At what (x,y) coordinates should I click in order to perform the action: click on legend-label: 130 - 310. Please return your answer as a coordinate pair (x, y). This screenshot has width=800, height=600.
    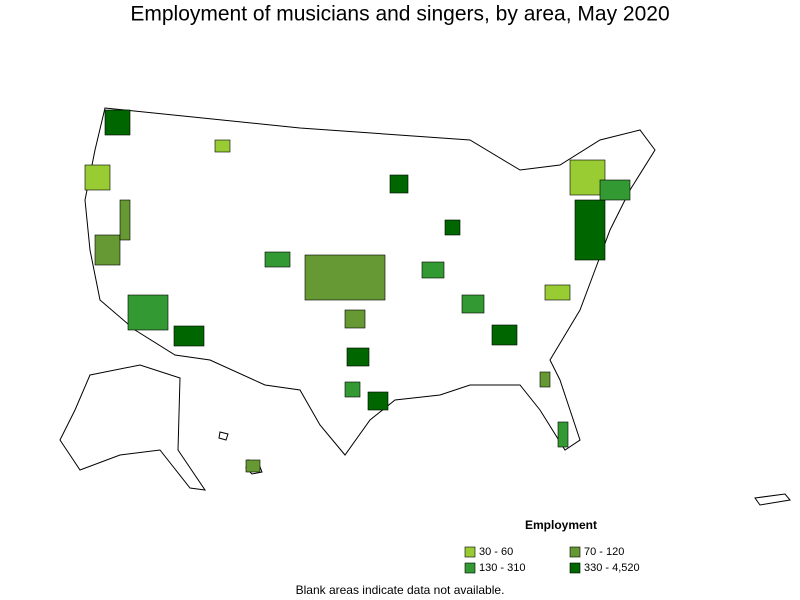
    Looking at the image, I should click on (502, 568).